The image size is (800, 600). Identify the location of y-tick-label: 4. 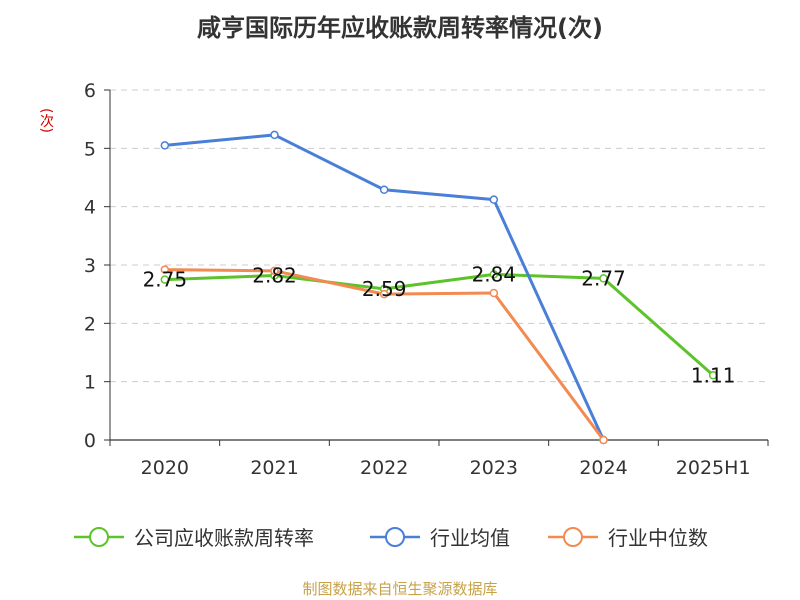
(90, 208).